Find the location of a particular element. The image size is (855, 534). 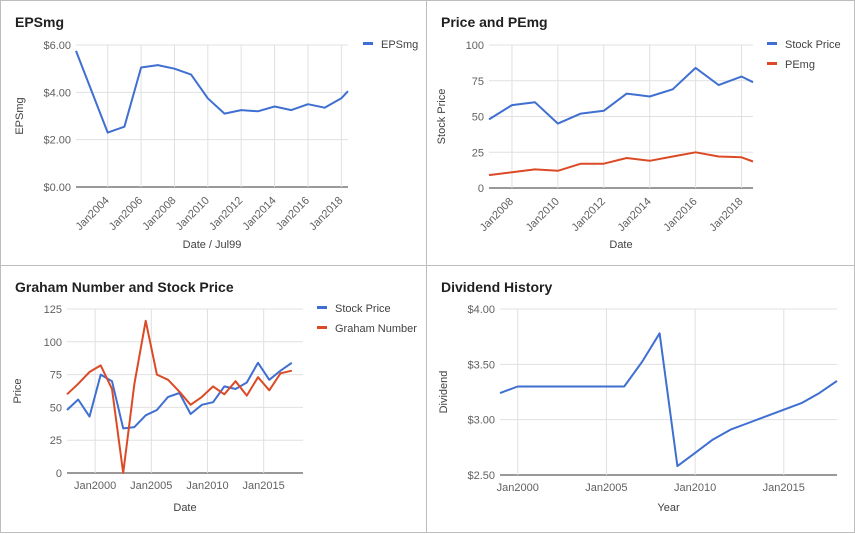

chart-title-price-pemg: Price and PEmg is located at coordinates (494, 22).